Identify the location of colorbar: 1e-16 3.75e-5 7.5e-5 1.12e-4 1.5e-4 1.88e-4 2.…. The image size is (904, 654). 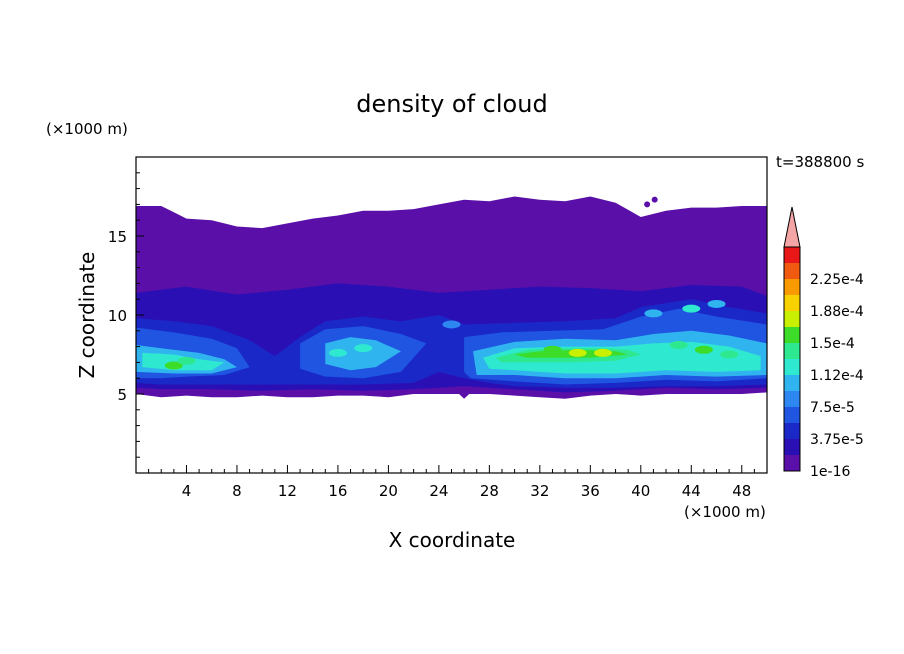
(823, 343).